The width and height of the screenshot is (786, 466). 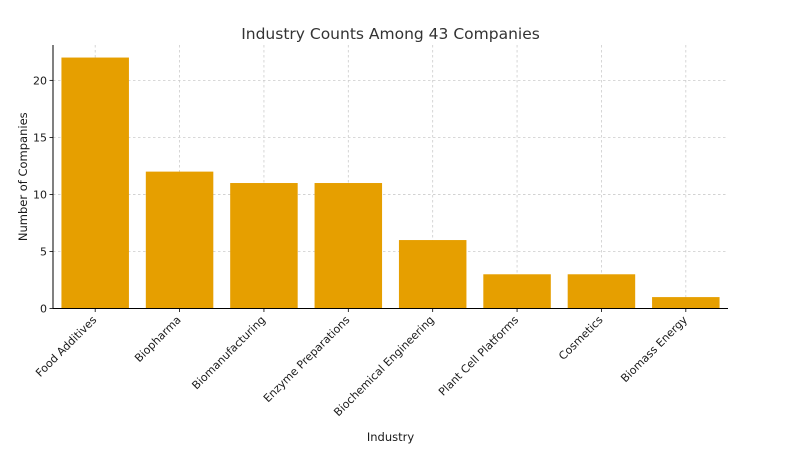 What do you see at coordinates (228, 352) in the screenshot?
I see `x-tick-label: Biomanufacturing` at bounding box center [228, 352].